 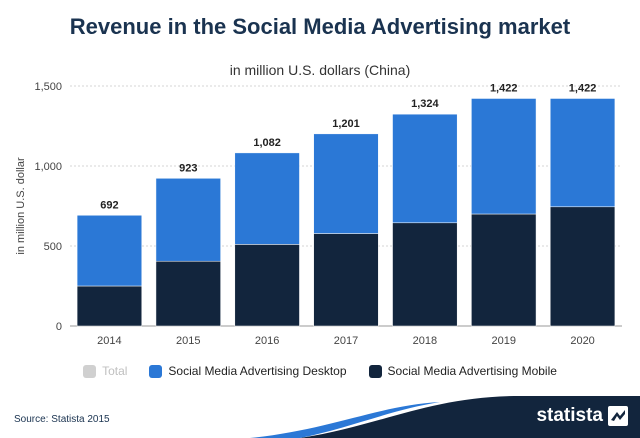 What do you see at coordinates (188, 220) in the screenshot?
I see `bar-desktop-2015` at bounding box center [188, 220].